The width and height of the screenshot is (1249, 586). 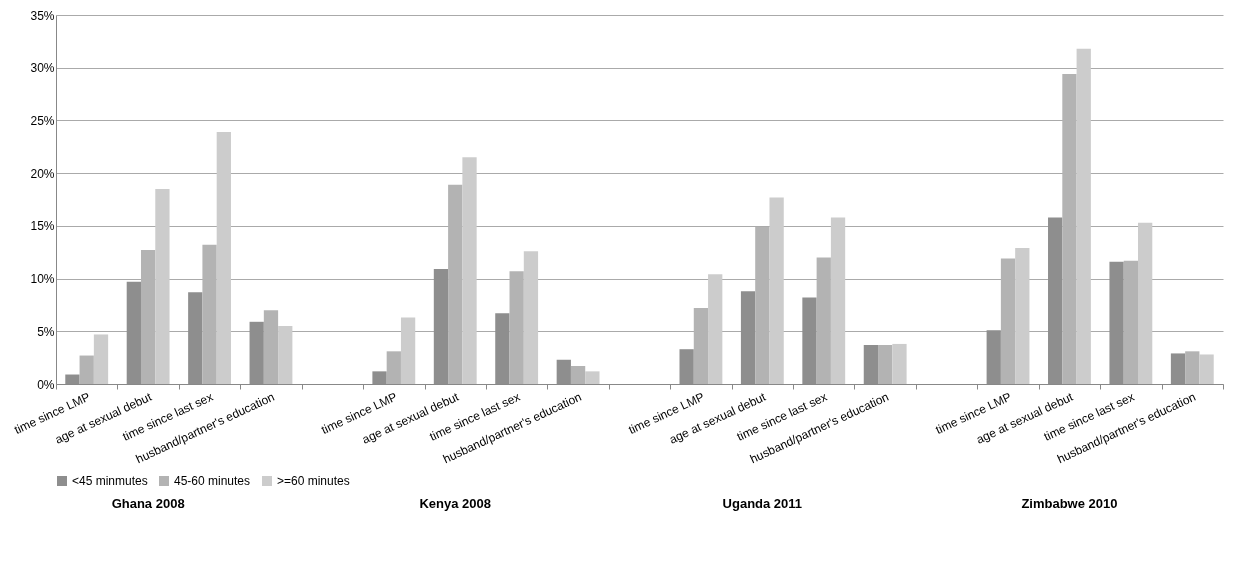 I want to click on legend-label: <45 minmutes, so click(x=110, y=481).